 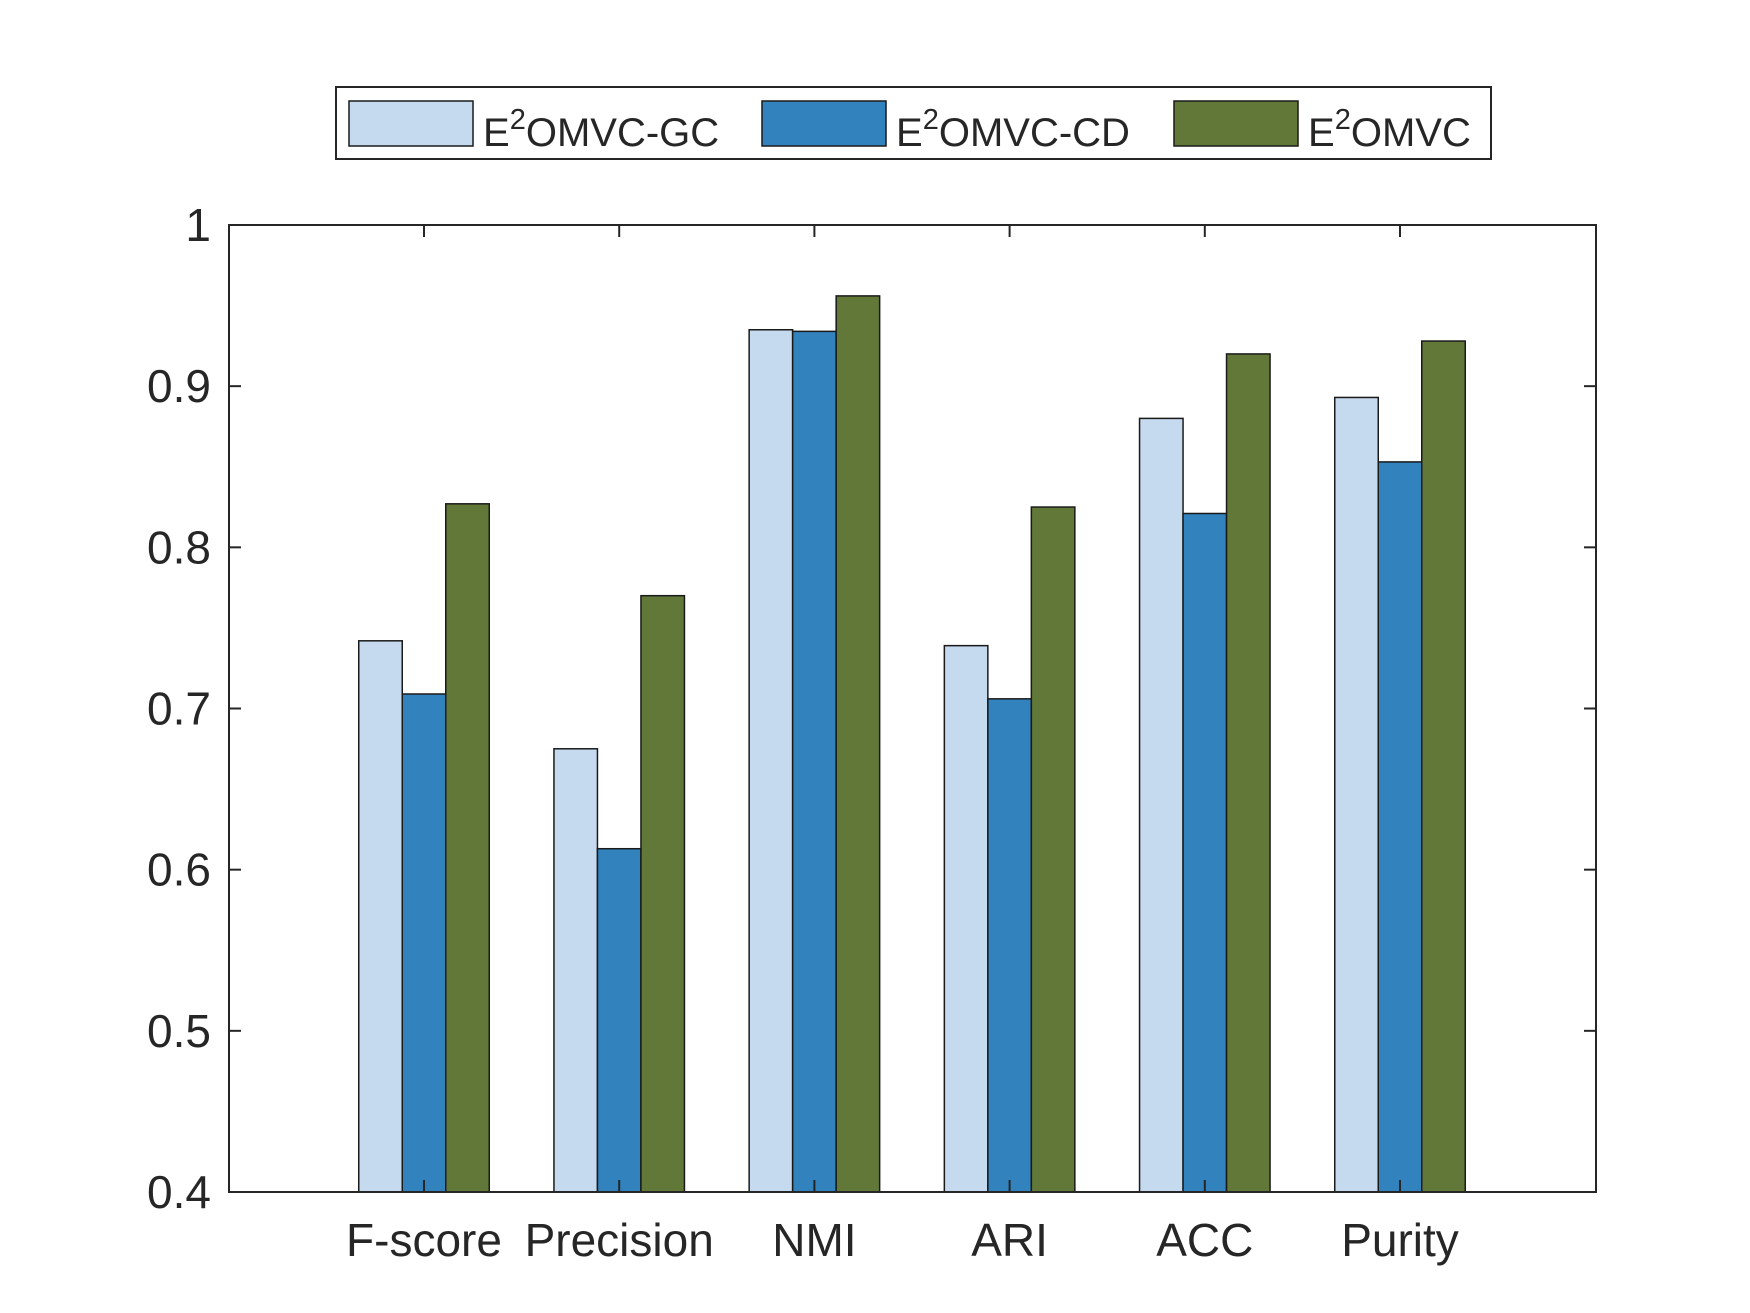 What do you see at coordinates (619, 1240) in the screenshot?
I see `x-tick-label: Precision` at bounding box center [619, 1240].